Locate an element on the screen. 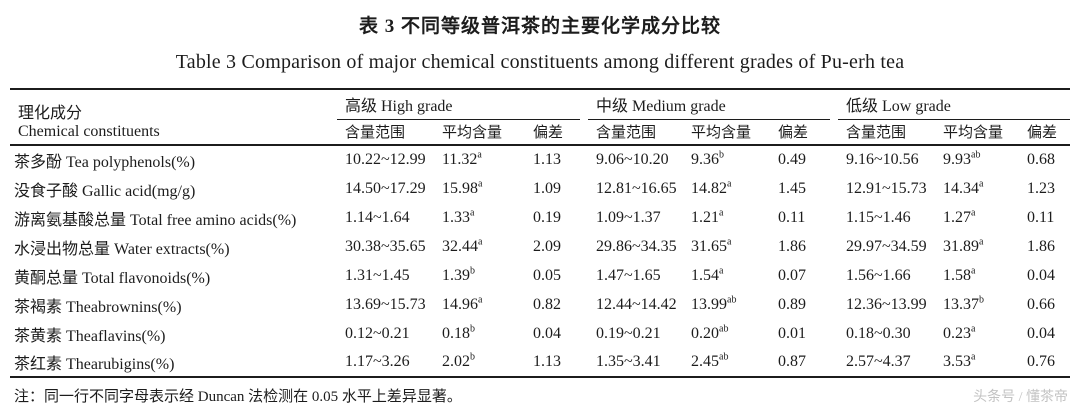 This screenshot has width=1080, height=406. range-value: 1.31~1.45 is located at coordinates (377, 275).